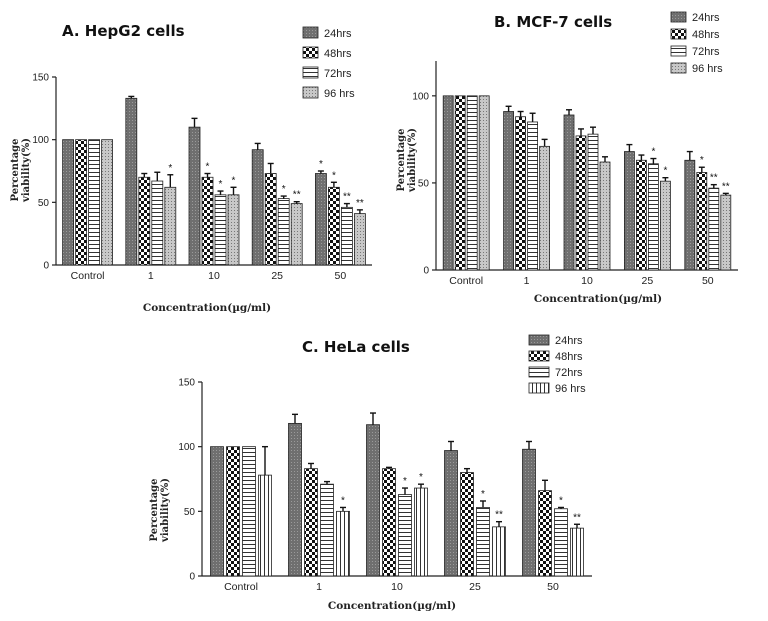  Describe the element at coordinates (569, 341) in the screenshot. I see `legend-label: 24hrs` at that location.